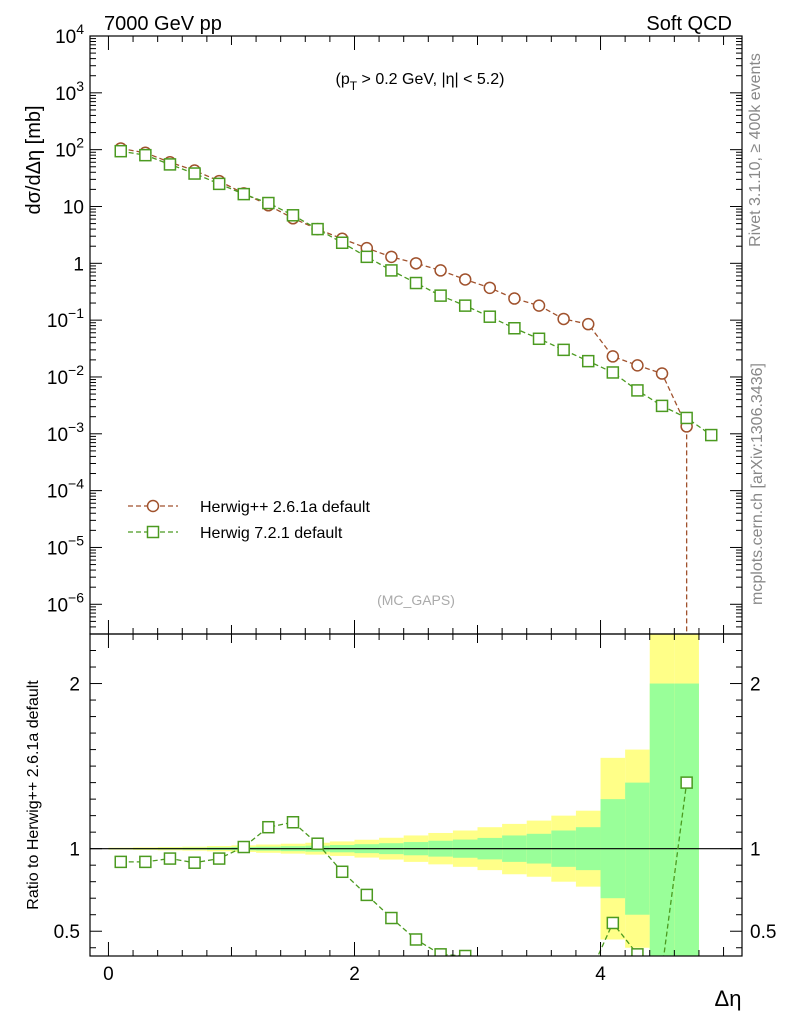 This screenshot has width=786, height=1024. I want to click on y-tick-label: 10⁴, so click(69, 34).